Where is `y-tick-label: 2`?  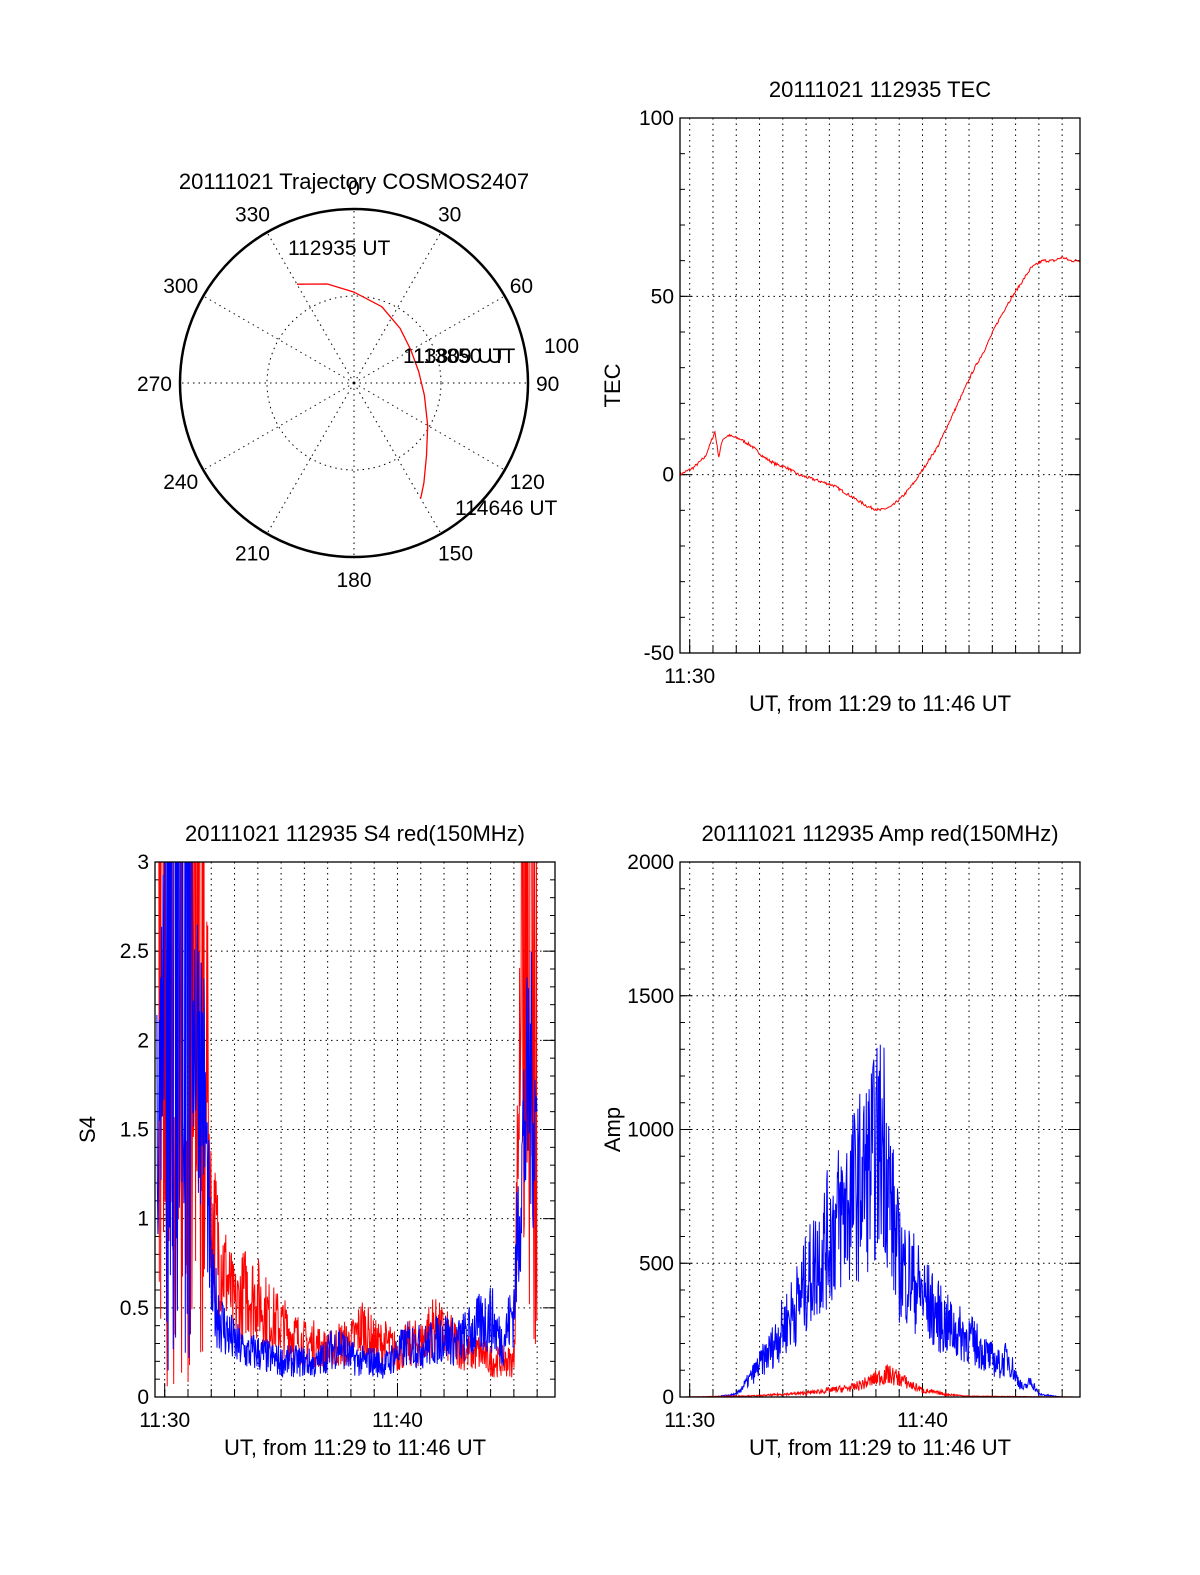 y-tick-label: 2 is located at coordinates (143, 1040).